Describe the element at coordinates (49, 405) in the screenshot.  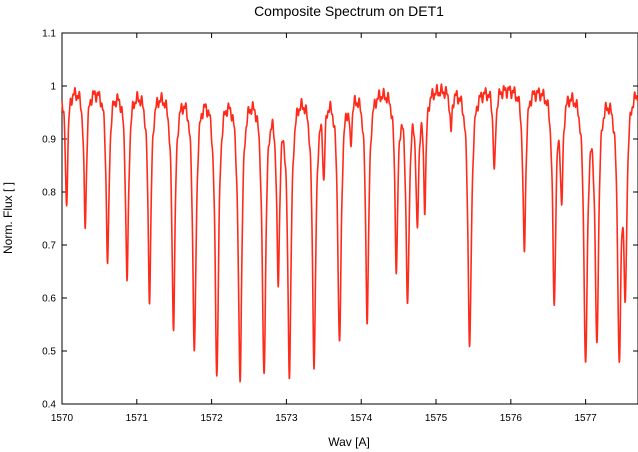
I see `y-tick-label: 0.4` at that location.